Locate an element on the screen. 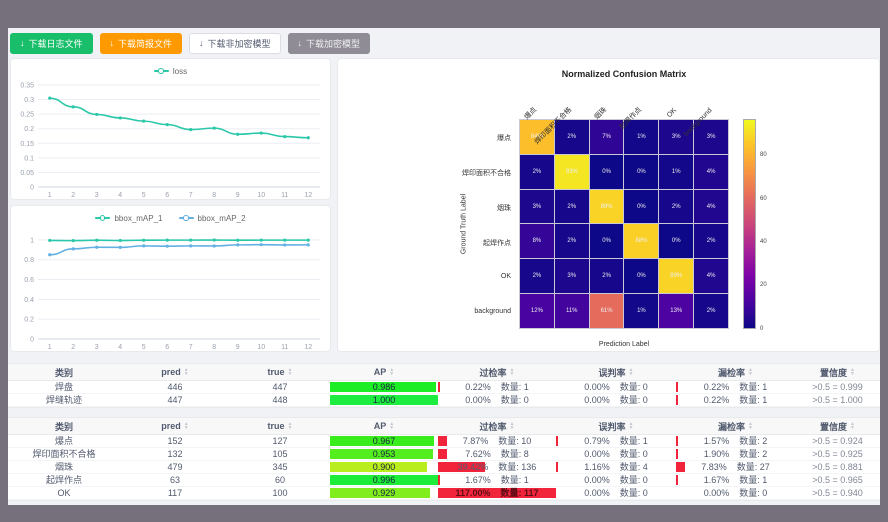  matrix-cell-焊印面积不合格-焊印面积不合格: 93% is located at coordinates (571, 171).